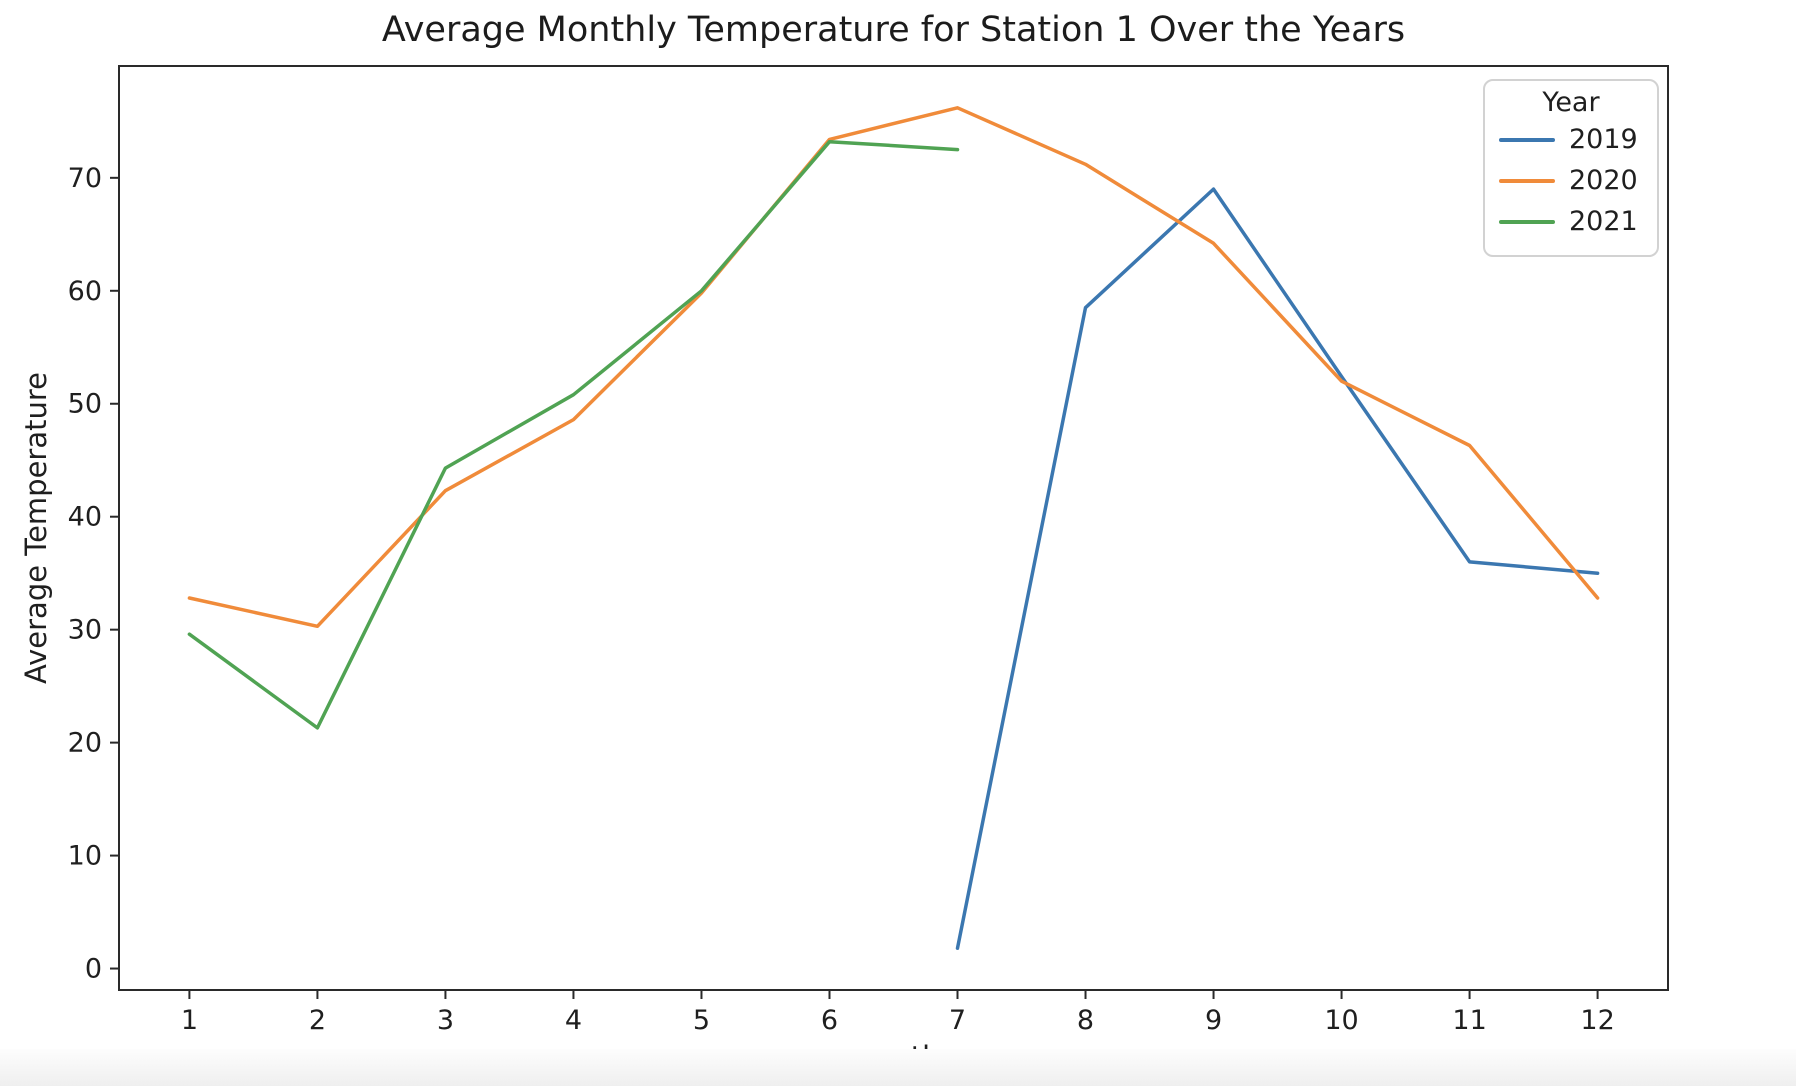  I want to click on x-tick-label: 1, so click(189, 1020).